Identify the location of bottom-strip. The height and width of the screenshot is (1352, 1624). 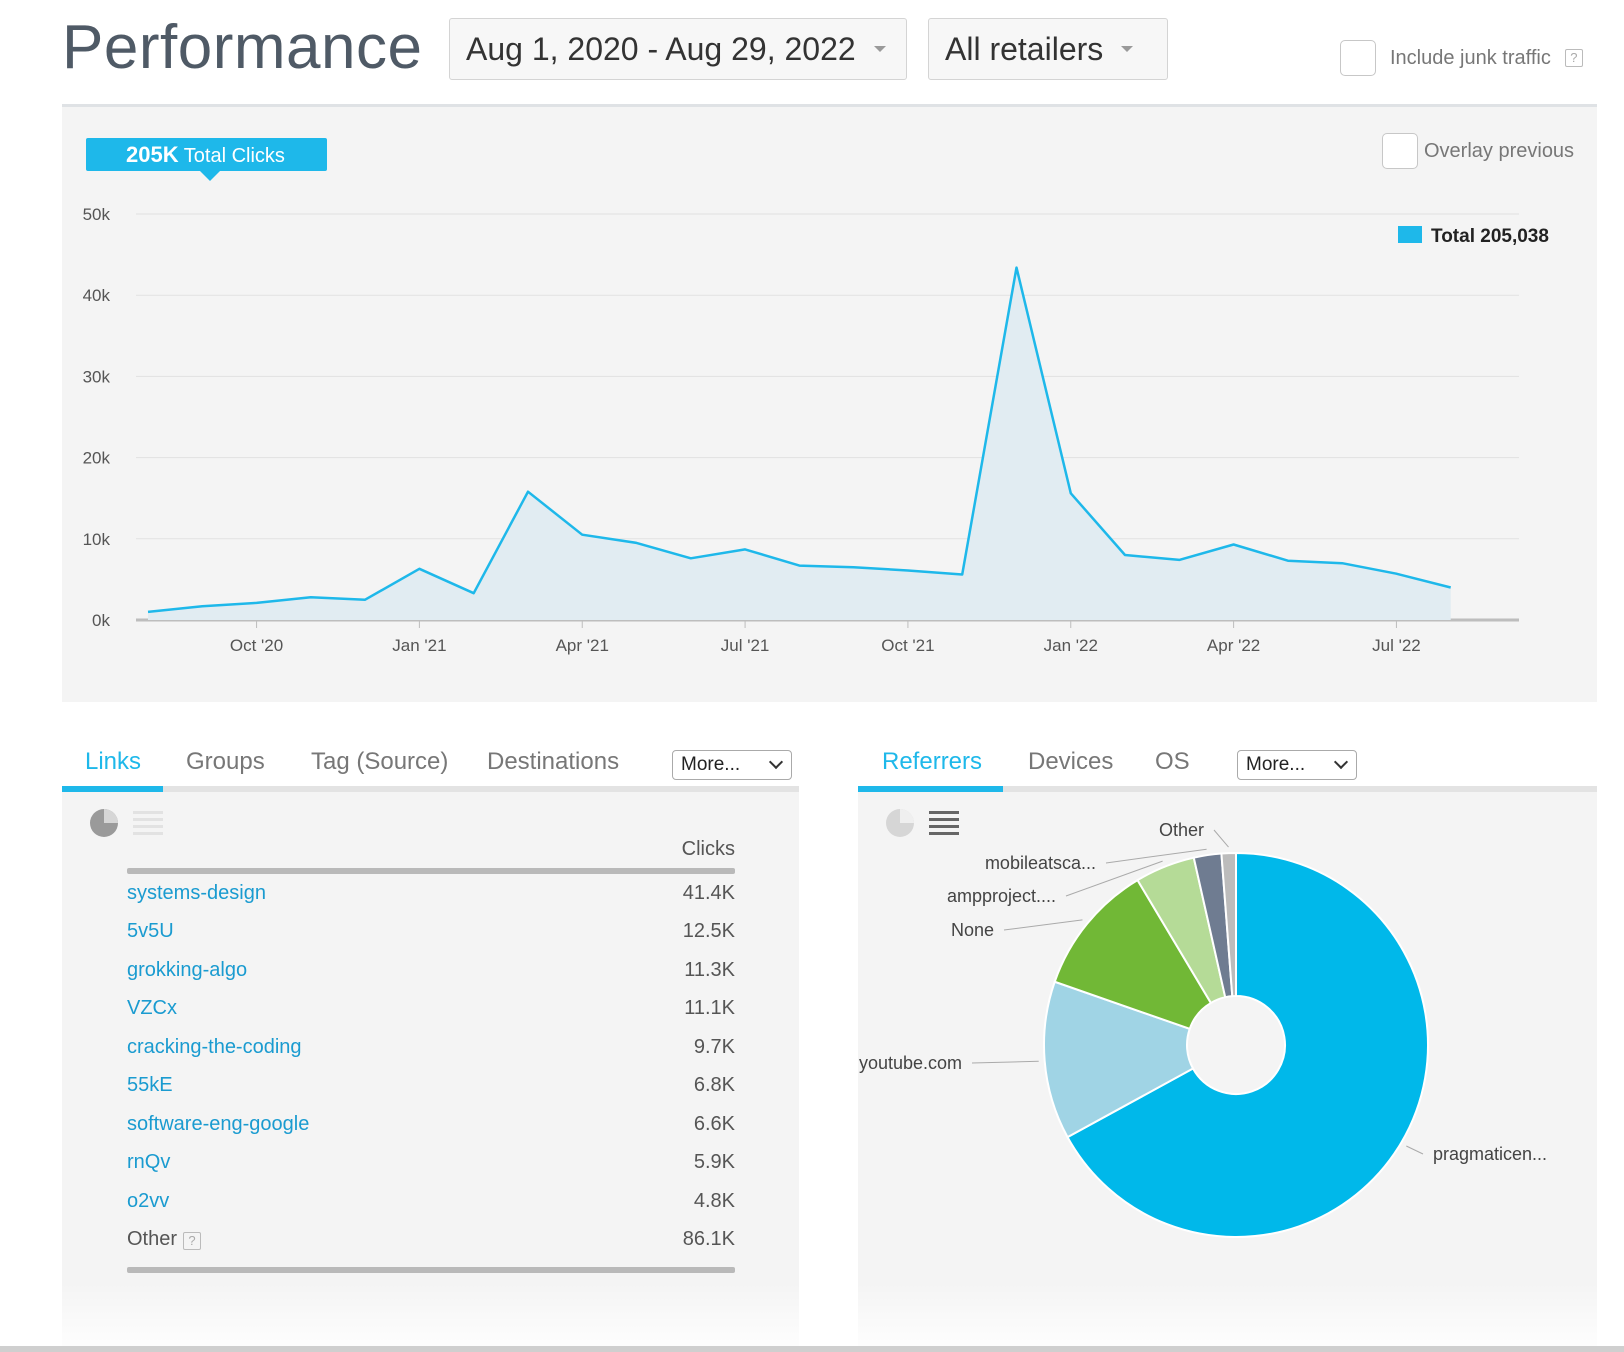
(812, 1349).